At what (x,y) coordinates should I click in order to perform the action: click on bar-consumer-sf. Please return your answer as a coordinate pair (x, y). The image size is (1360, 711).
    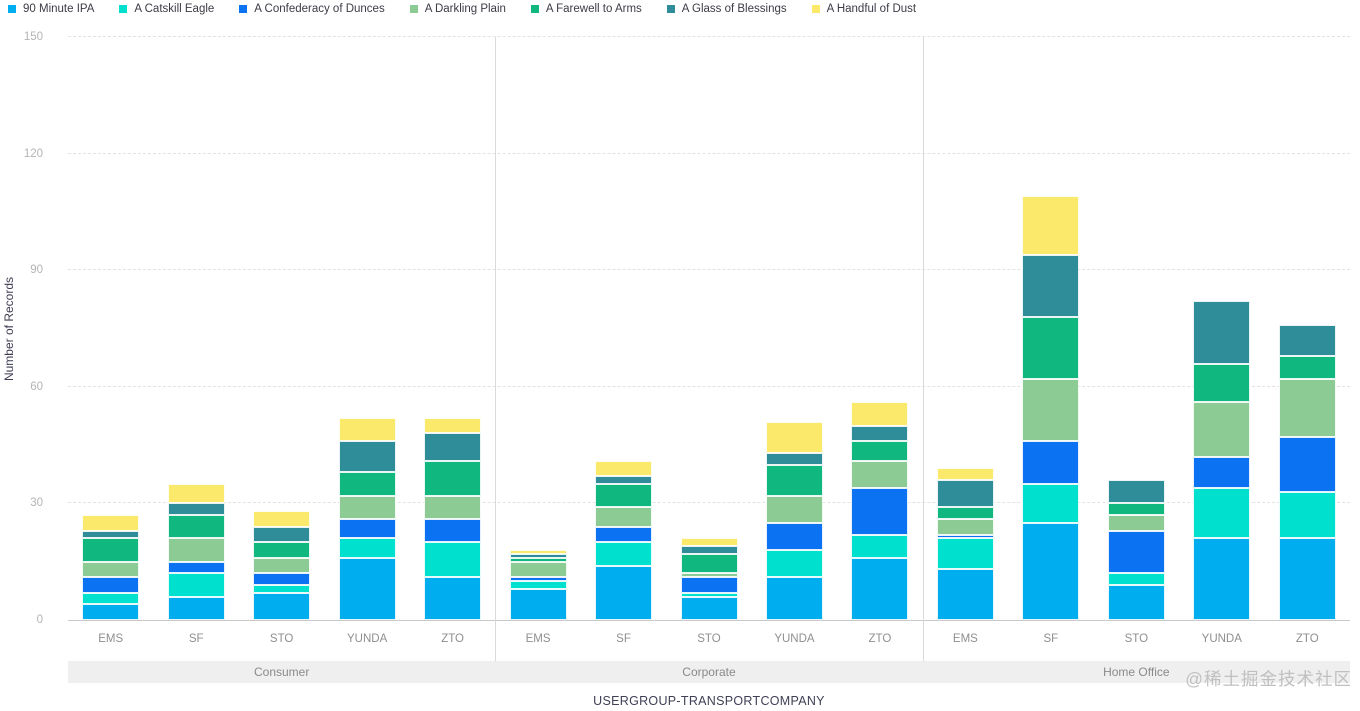
    Looking at the image, I should click on (196, 552).